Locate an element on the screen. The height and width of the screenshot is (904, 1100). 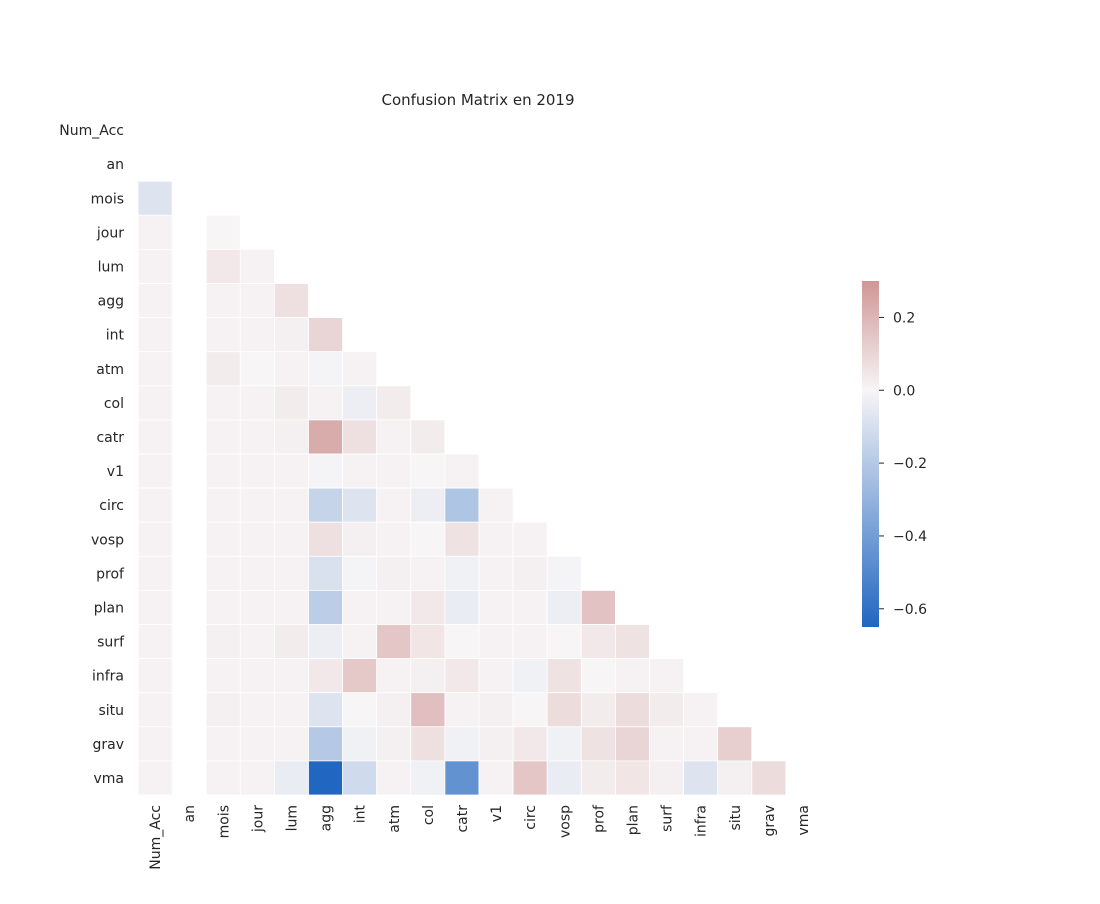
y-tick-label: agg is located at coordinates (111, 302).